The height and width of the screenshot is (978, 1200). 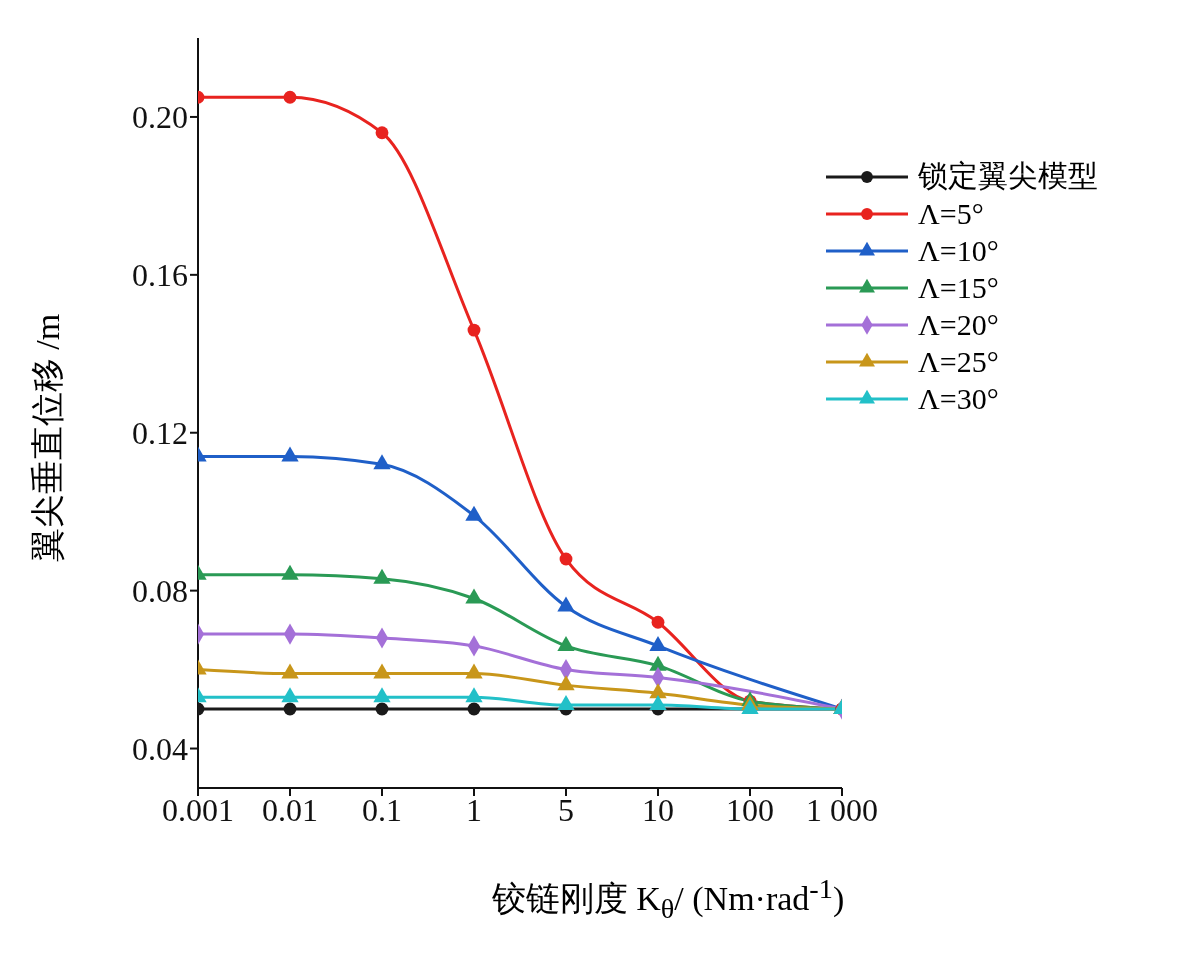 I want to click on x-tick-label: 1 000, so click(x=842, y=809).